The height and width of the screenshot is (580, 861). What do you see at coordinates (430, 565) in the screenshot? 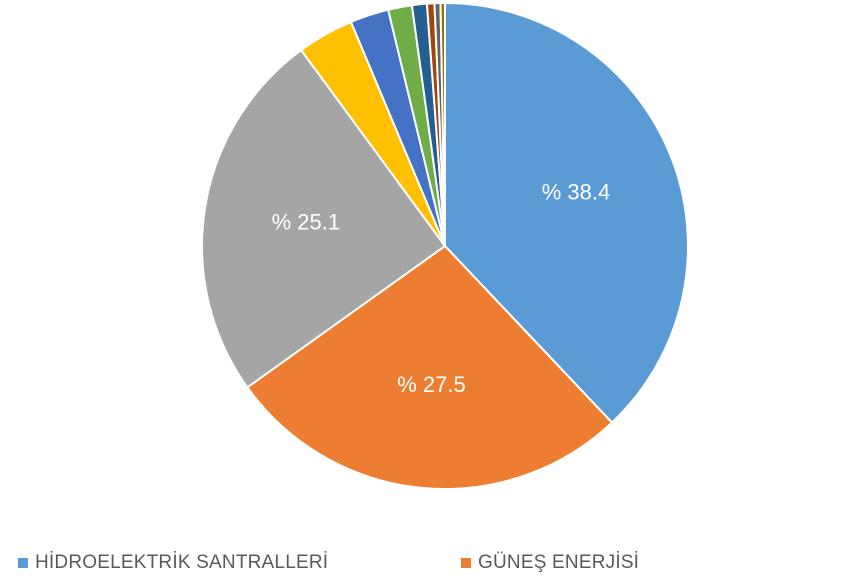
I see `chart-legend: HİDROELEKTRİK SANTRALLERİ GÜNEŞ ENERJİSİ` at bounding box center [430, 565].